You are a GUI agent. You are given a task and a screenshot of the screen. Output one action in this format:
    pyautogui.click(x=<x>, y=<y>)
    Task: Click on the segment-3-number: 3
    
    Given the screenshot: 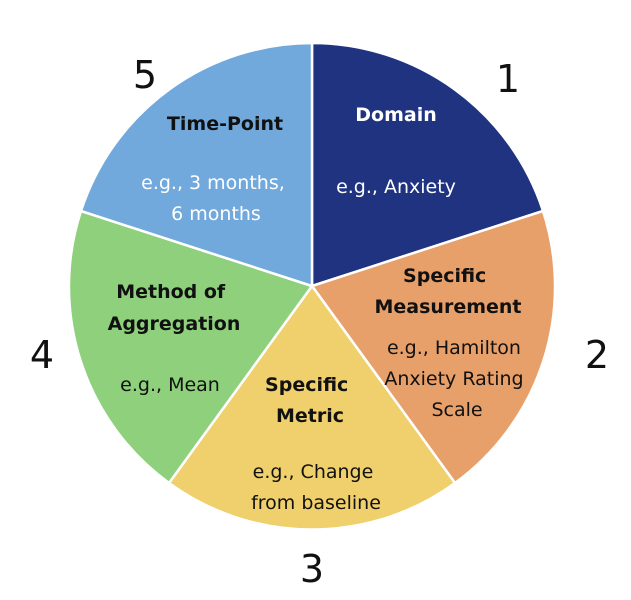 What is the action you would take?
    pyautogui.click(x=312, y=569)
    